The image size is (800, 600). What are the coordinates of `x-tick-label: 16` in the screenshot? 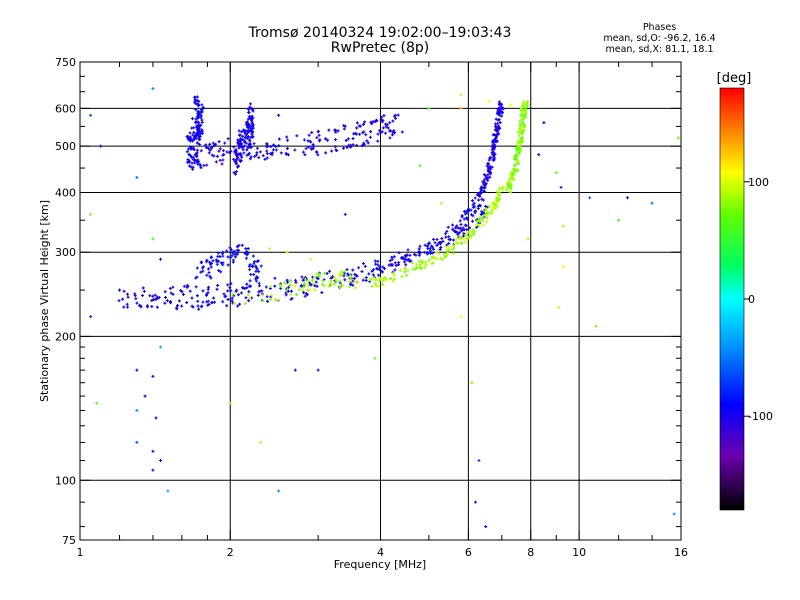 It's located at (681, 552).